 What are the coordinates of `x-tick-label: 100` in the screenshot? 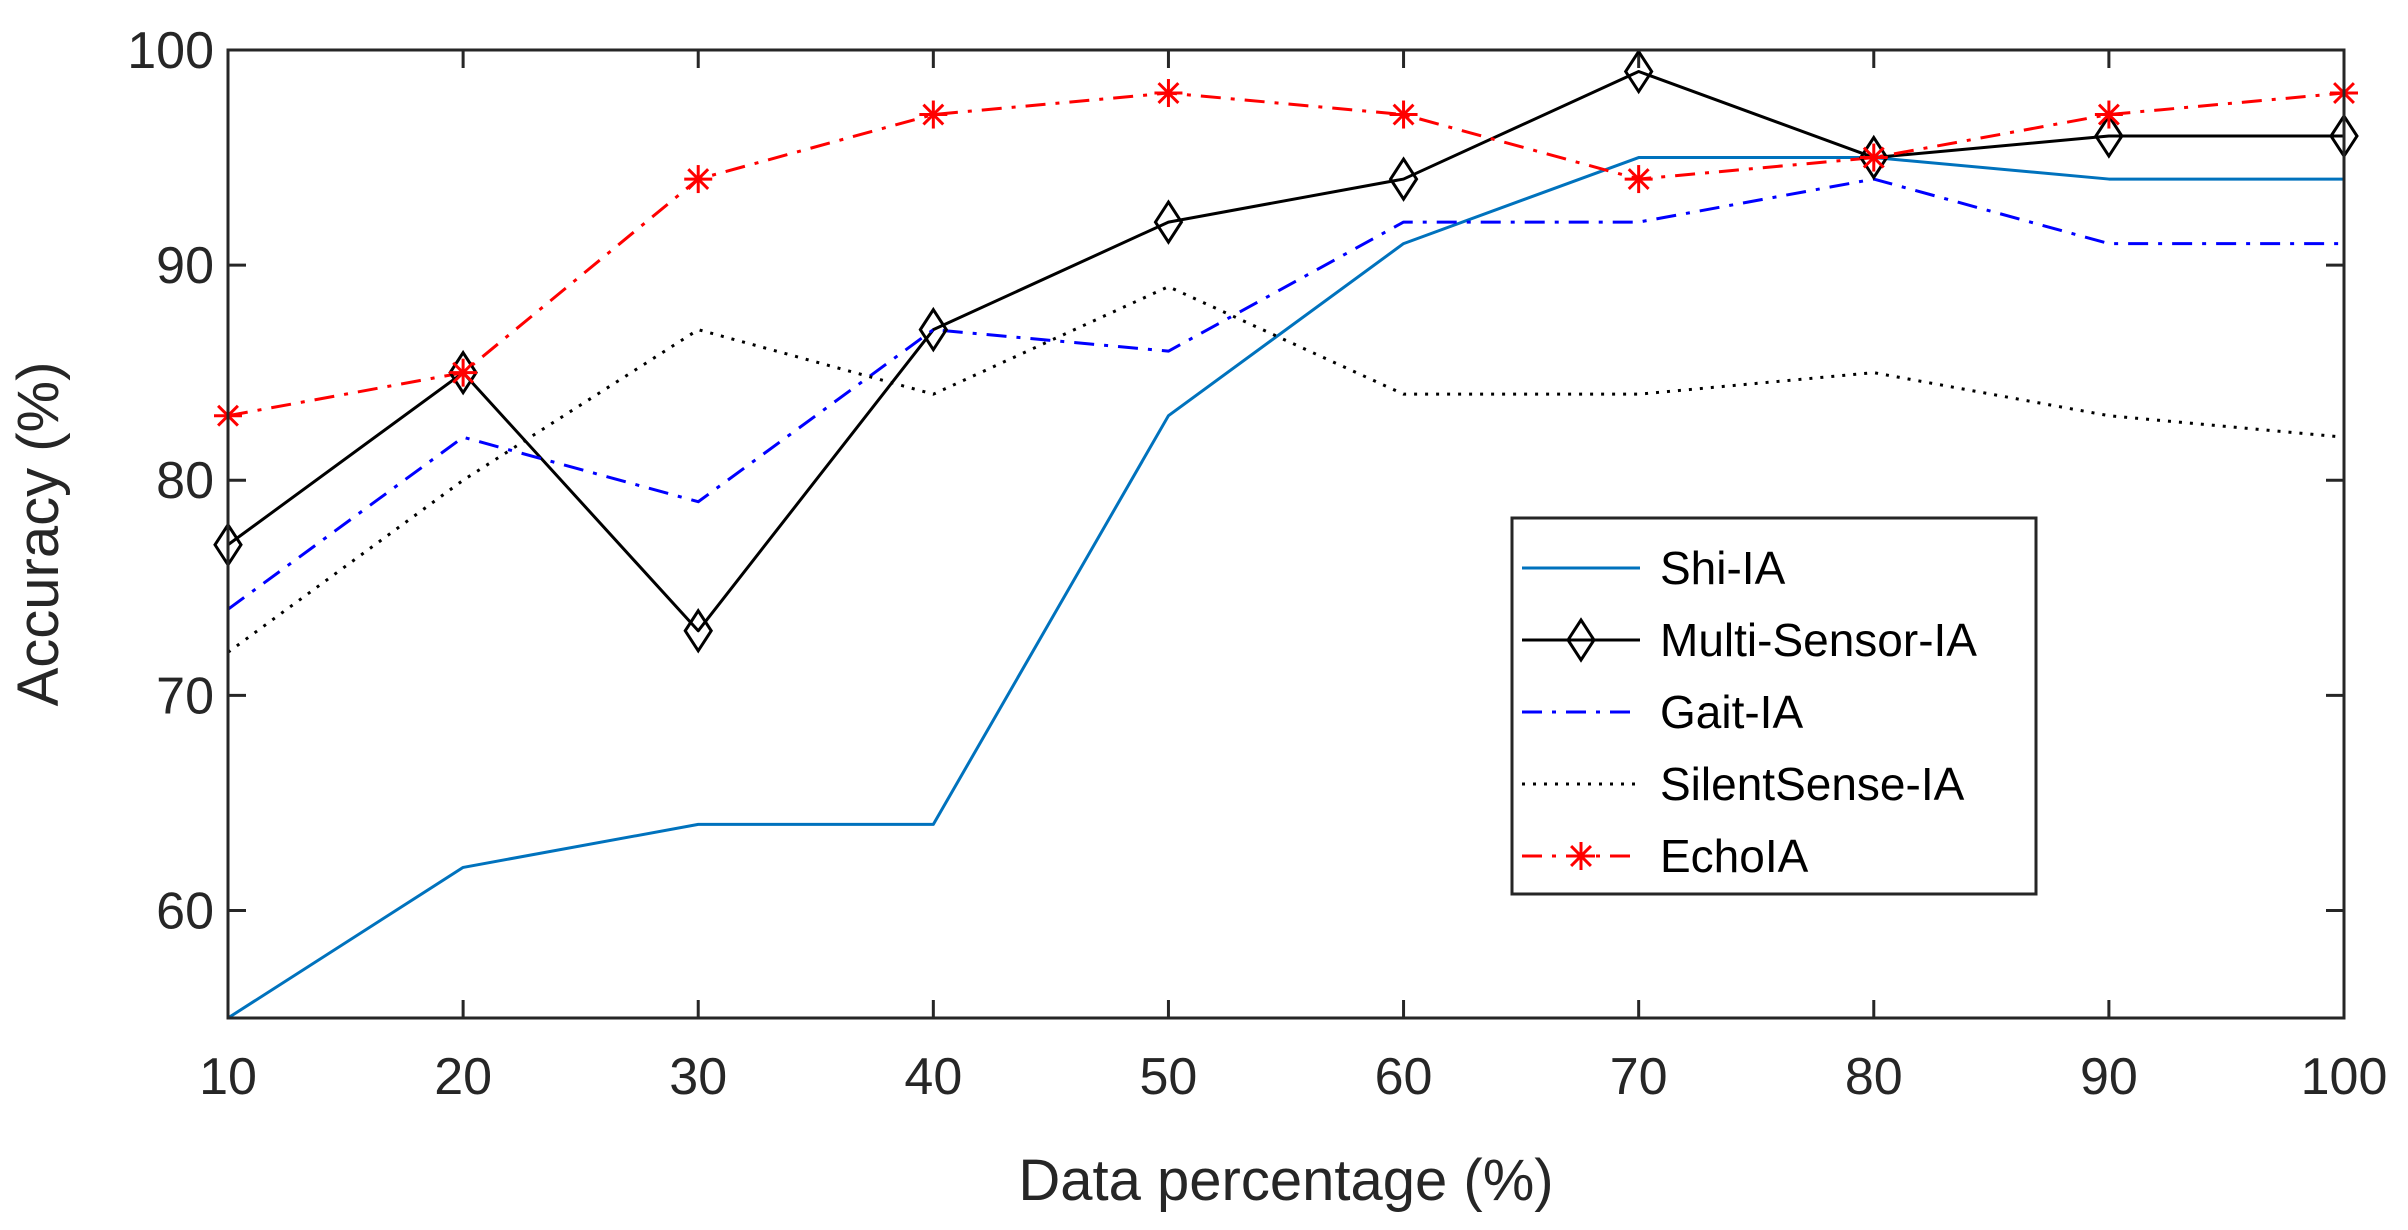 It's located at (2344, 1077).